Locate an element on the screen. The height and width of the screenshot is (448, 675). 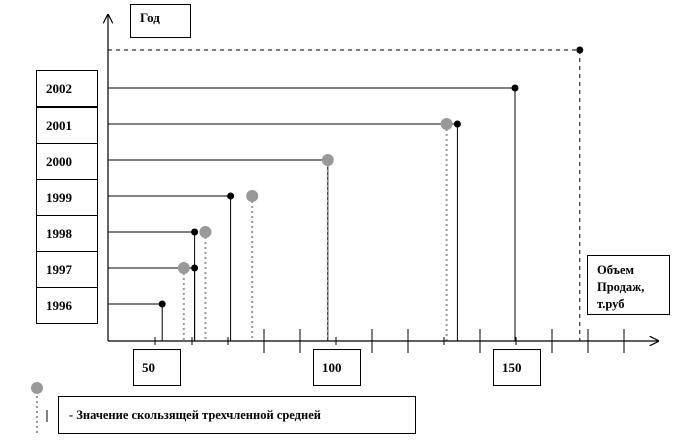
y-tick-label: 1998 is located at coordinates (67, 233).